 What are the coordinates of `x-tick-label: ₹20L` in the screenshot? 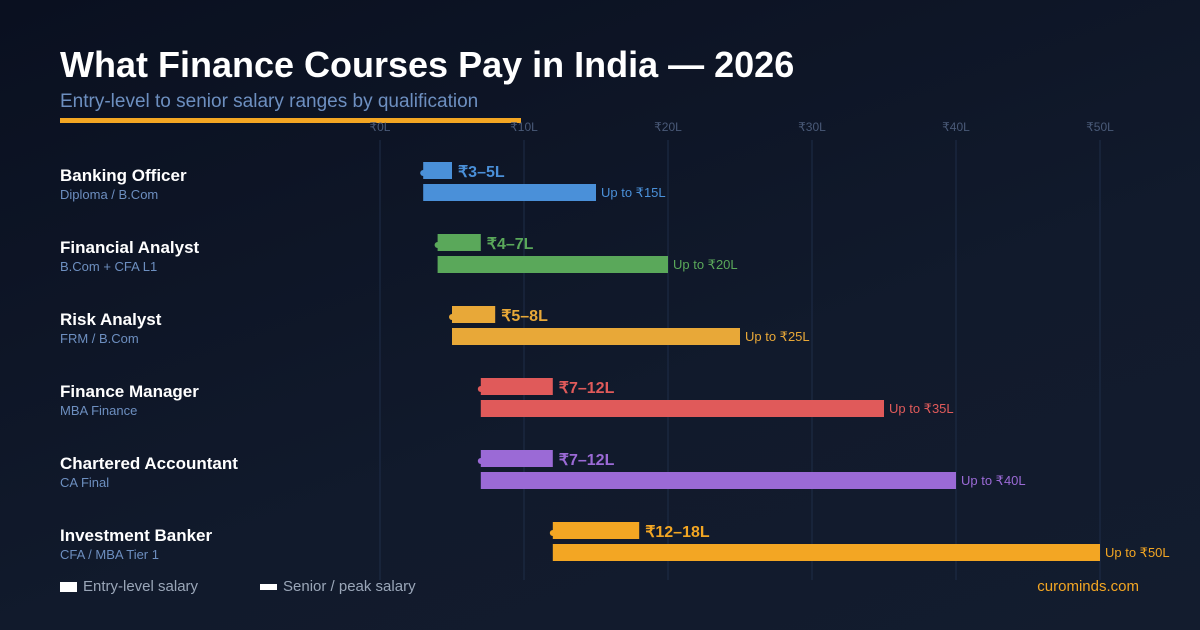 It's located at (668, 127).